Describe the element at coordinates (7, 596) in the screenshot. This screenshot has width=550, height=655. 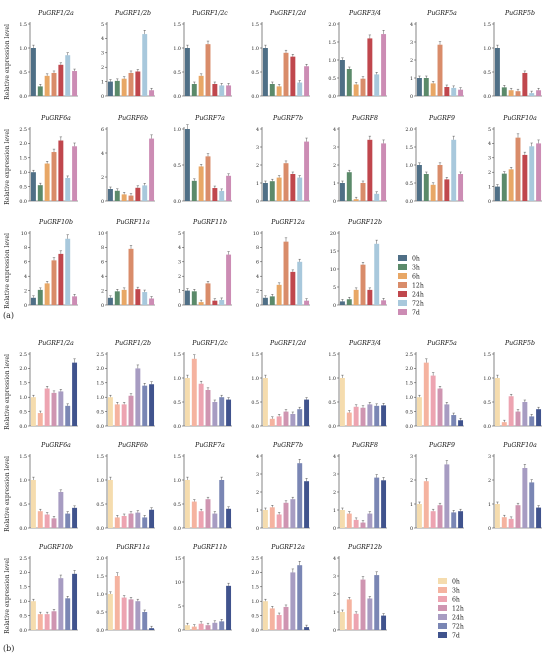
I see `y-axis-title: Relative expression level` at that location.